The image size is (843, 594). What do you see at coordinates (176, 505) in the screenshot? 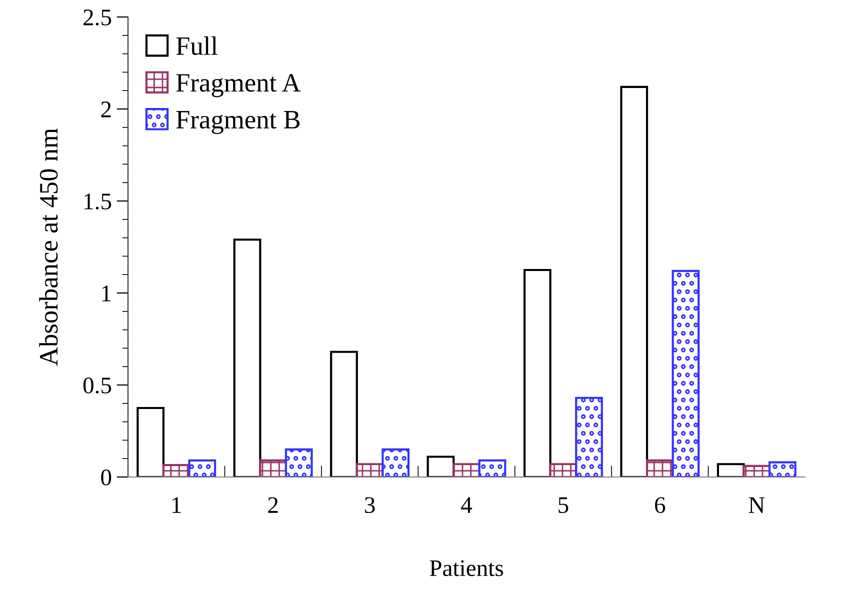
I see `x-tick-label: 1` at bounding box center [176, 505].